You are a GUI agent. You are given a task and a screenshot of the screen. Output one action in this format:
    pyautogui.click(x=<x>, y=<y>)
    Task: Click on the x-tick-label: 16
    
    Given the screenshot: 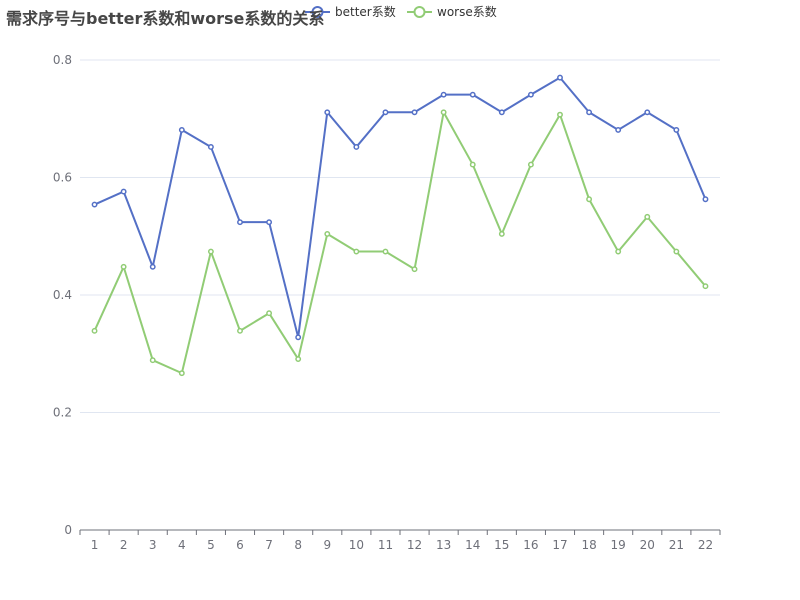 What is the action you would take?
    pyautogui.click(x=530, y=545)
    